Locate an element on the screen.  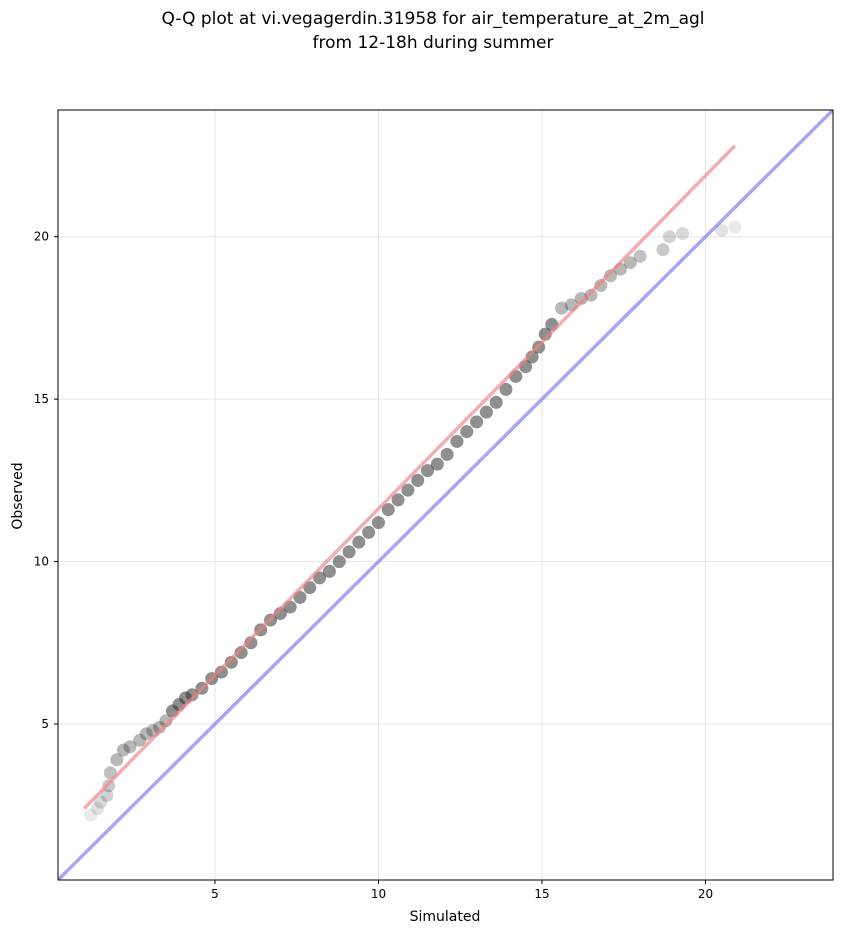
y-tick-label: 15 is located at coordinates (41, 399).